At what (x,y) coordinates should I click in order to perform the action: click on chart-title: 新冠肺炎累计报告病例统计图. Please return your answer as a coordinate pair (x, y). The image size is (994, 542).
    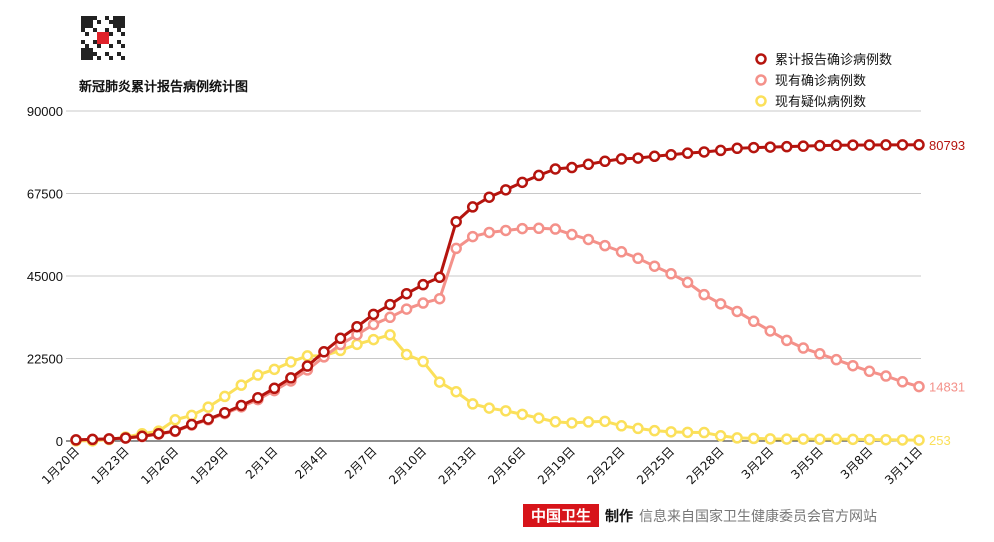
    Looking at the image, I should click on (164, 87).